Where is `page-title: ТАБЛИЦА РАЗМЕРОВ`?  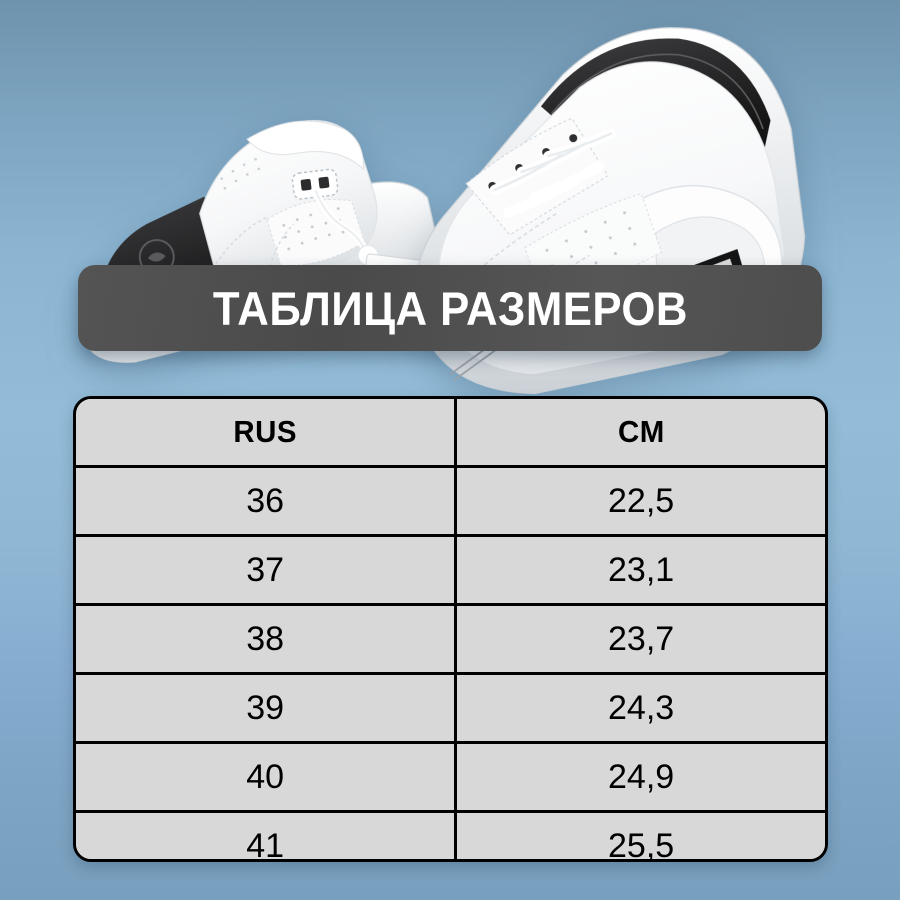 page-title: ТАБЛИЦА РАЗМЕРОВ is located at coordinates (450, 308).